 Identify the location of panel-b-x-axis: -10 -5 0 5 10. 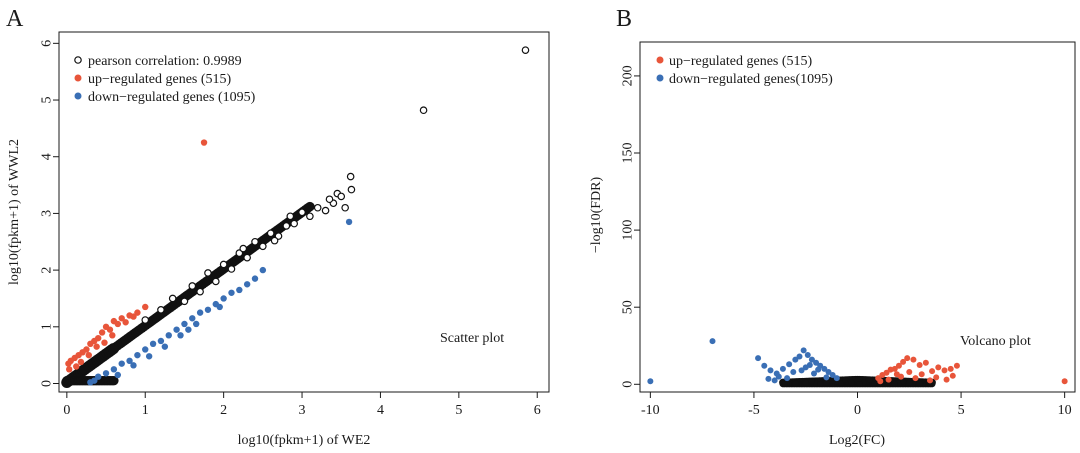
(856, 405).